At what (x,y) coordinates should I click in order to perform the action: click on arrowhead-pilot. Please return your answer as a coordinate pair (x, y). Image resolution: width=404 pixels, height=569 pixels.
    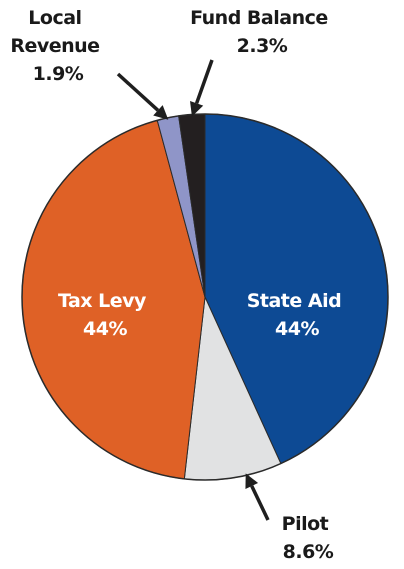
    Looking at the image, I should click on (252, 481).